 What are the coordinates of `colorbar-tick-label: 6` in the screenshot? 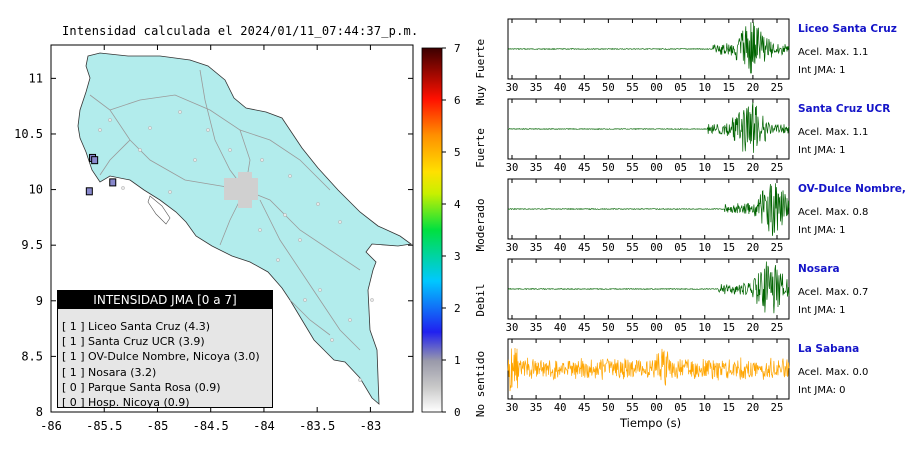 It's located at (457, 100).